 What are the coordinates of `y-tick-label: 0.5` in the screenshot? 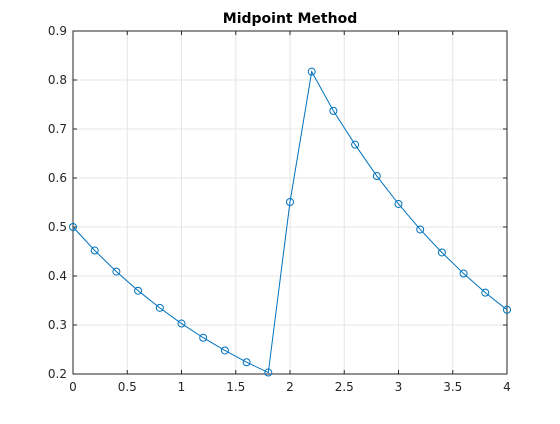 It's located at (57, 227).